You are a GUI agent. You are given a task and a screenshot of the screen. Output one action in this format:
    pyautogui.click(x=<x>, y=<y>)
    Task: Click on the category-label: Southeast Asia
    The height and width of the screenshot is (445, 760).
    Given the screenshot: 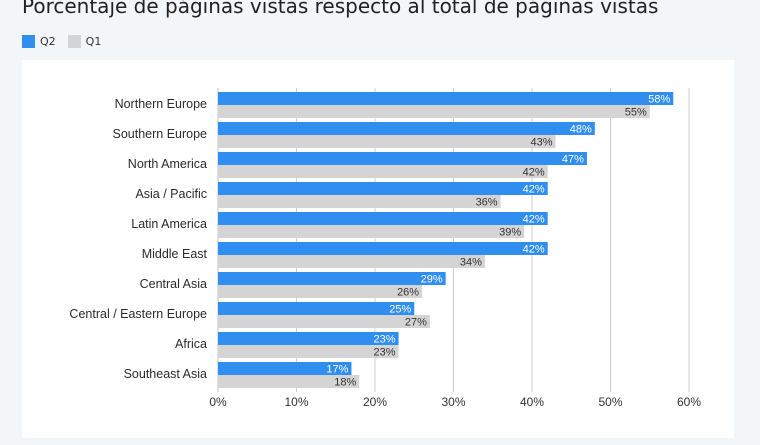 What is the action you would take?
    pyautogui.click(x=165, y=374)
    